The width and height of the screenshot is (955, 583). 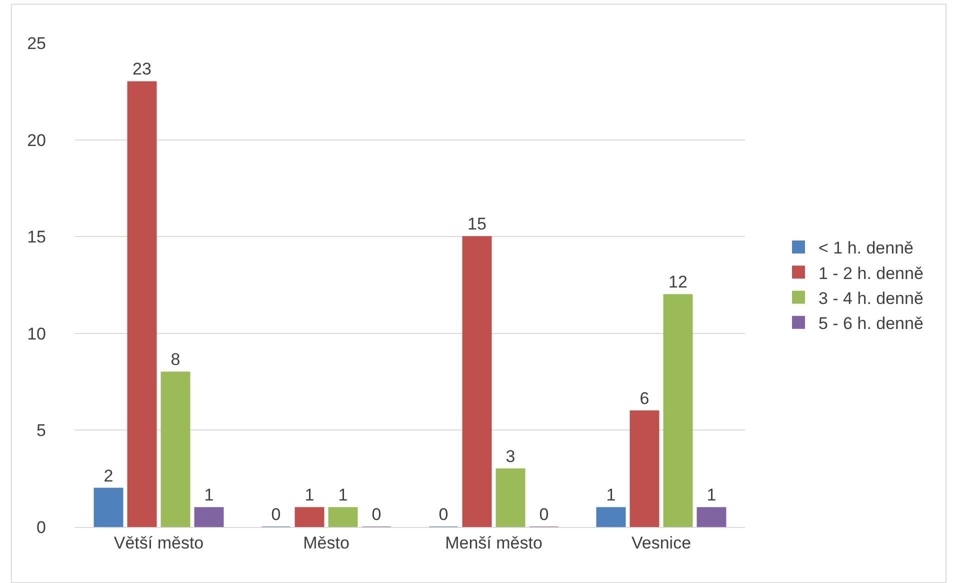 I want to click on y-tick-label: 20, so click(x=36, y=140).